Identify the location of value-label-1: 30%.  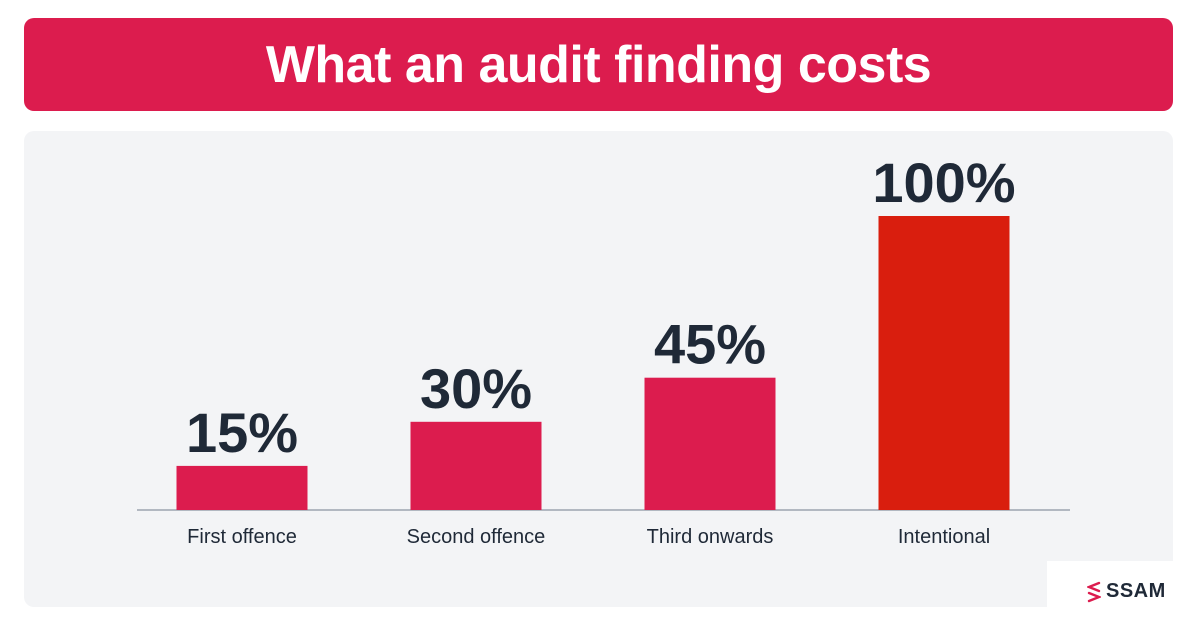
(476, 388).